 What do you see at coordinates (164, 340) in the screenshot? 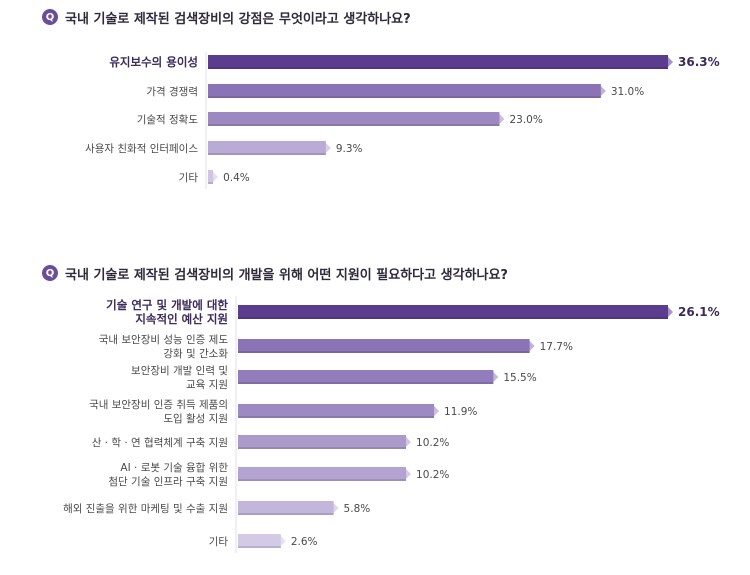
I see `category-label-line: 국내 보안장비 성능 인증 제도` at bounding box center [164, 340].